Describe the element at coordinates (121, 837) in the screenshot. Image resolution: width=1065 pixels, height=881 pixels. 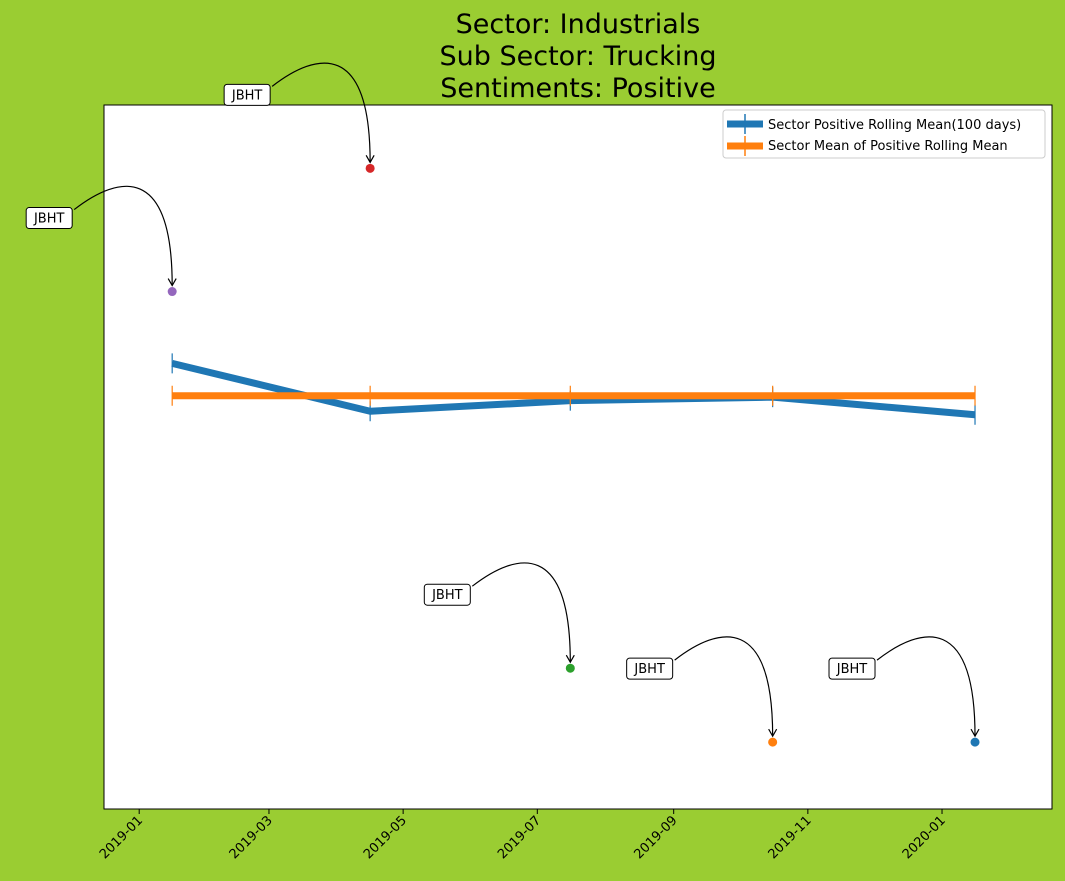
I see `x-tick-label-0: 2019-01` at that location.